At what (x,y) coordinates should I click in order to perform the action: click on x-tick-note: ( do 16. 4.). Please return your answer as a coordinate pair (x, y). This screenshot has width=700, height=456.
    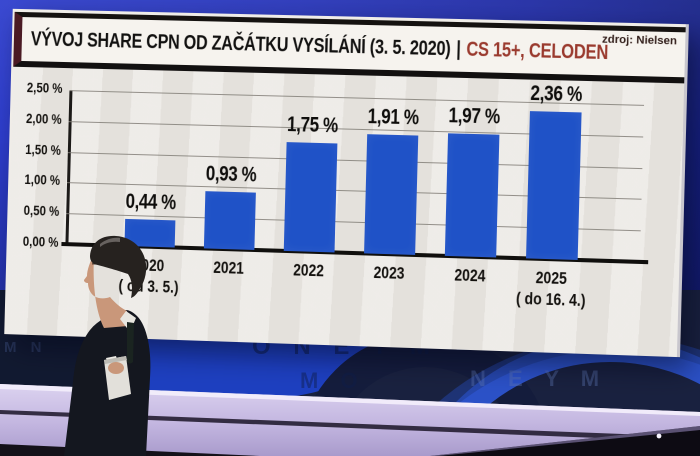
    Looking at the image, I should click on (550, 299).